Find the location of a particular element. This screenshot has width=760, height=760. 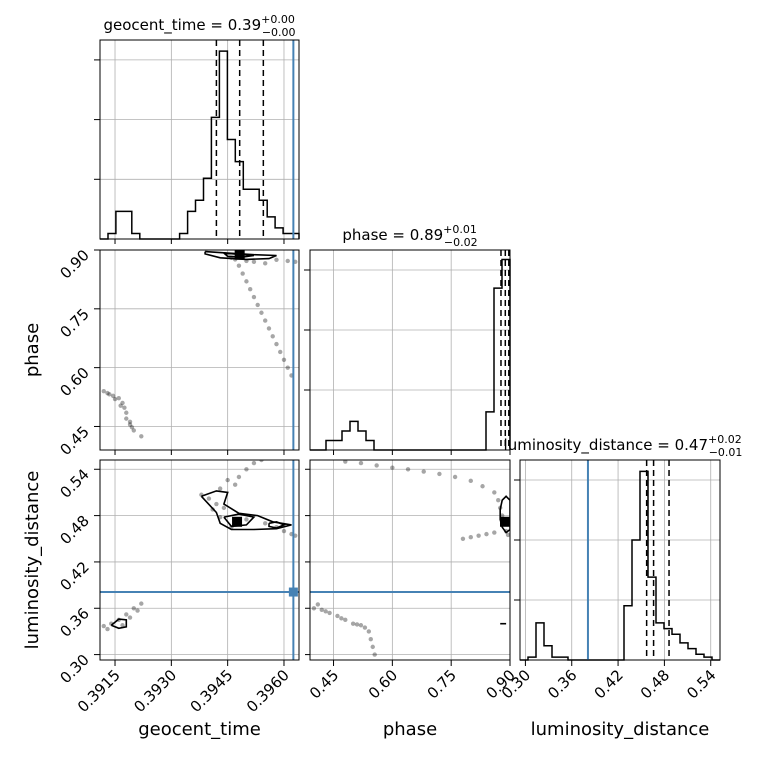

y-tick-label-phase: 0.90 is located at coordinates (74, 264).